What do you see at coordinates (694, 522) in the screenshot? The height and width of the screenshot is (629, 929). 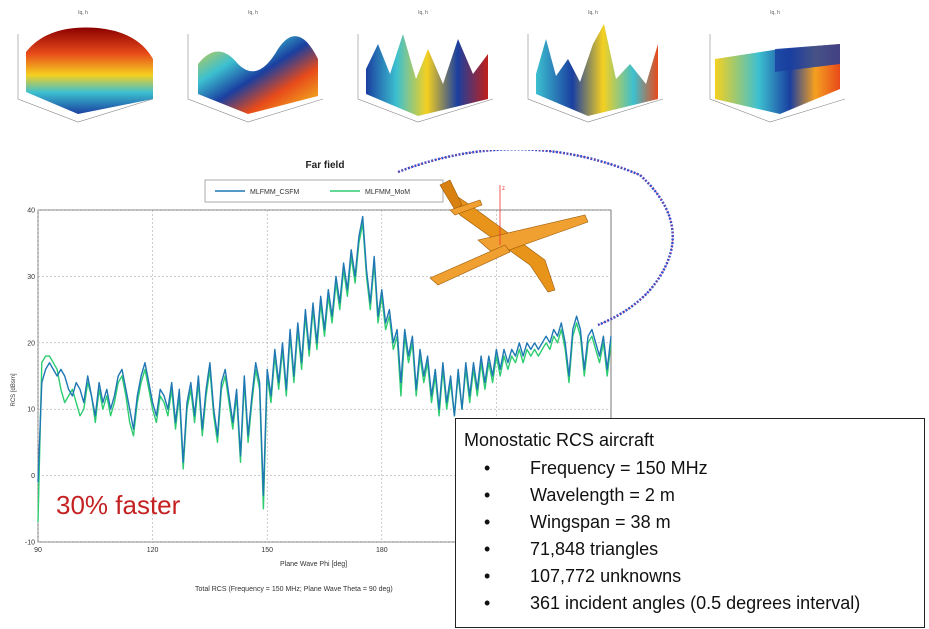 I see `info-item-wingspan: Wingspan = 38 m` at bounding box center [694, 522].